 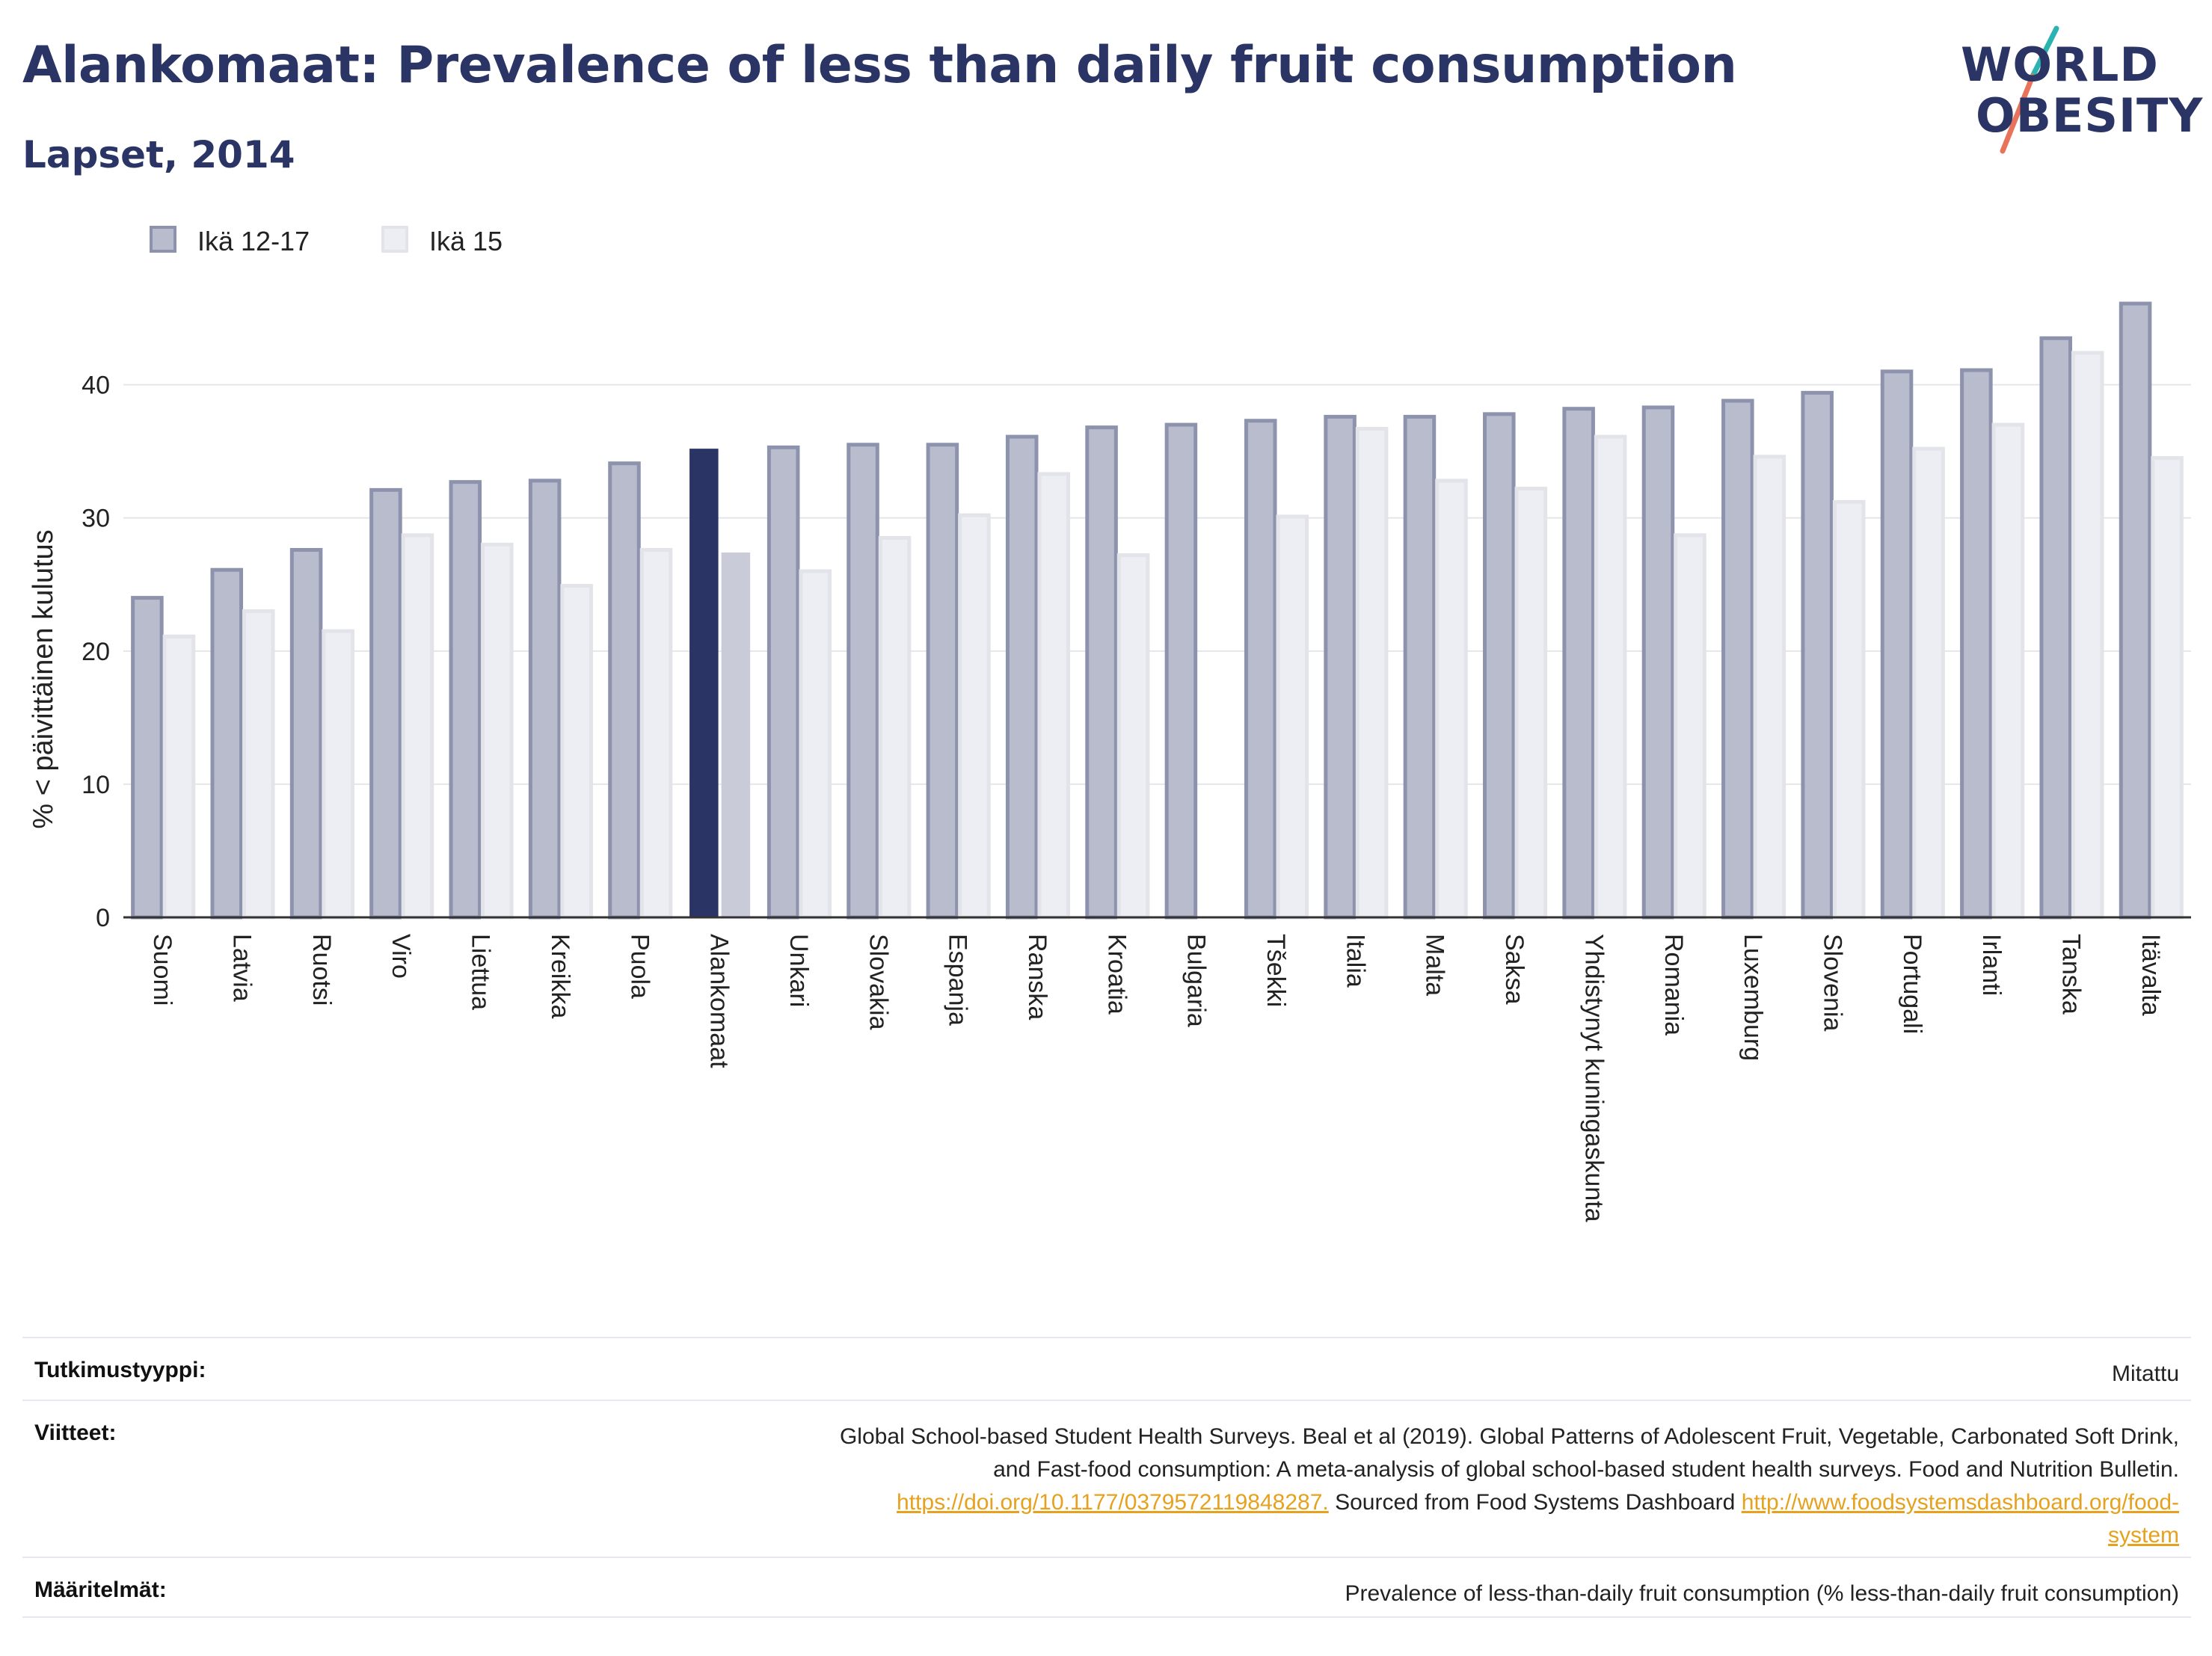 I want to click on x-tick-label: Italia, so click(x=1355, y=961).